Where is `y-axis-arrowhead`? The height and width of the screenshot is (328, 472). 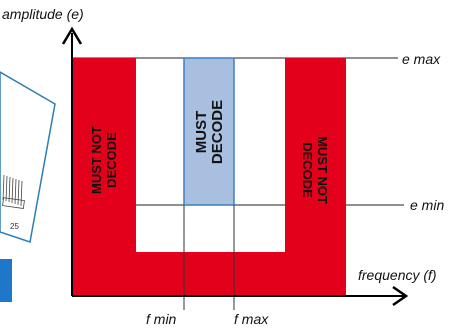 y-axis-arrowhead is located at coordinates (72, 35).